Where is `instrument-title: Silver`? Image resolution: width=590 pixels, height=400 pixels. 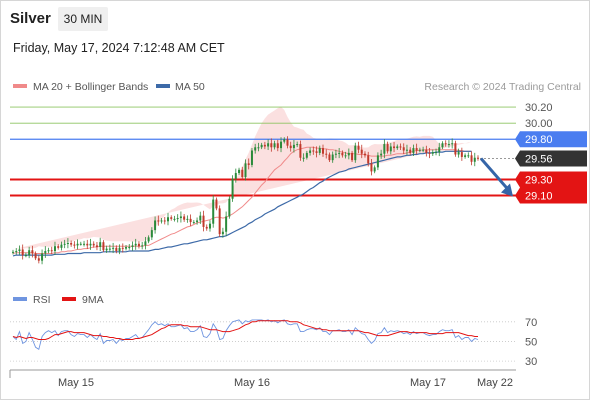 instrument-title: Silver is located at coordinates (30, 18).